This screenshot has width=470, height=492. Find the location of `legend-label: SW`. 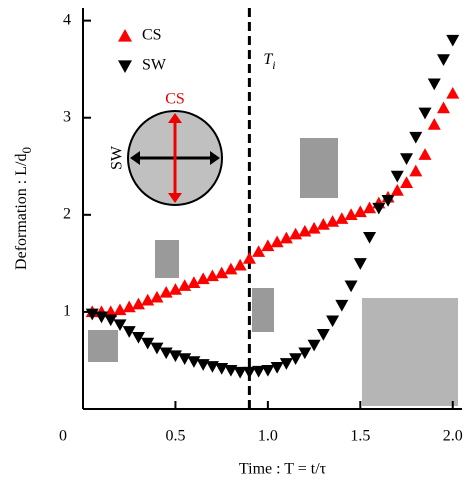

legend-label: SW is located at coordinates (154, 65).